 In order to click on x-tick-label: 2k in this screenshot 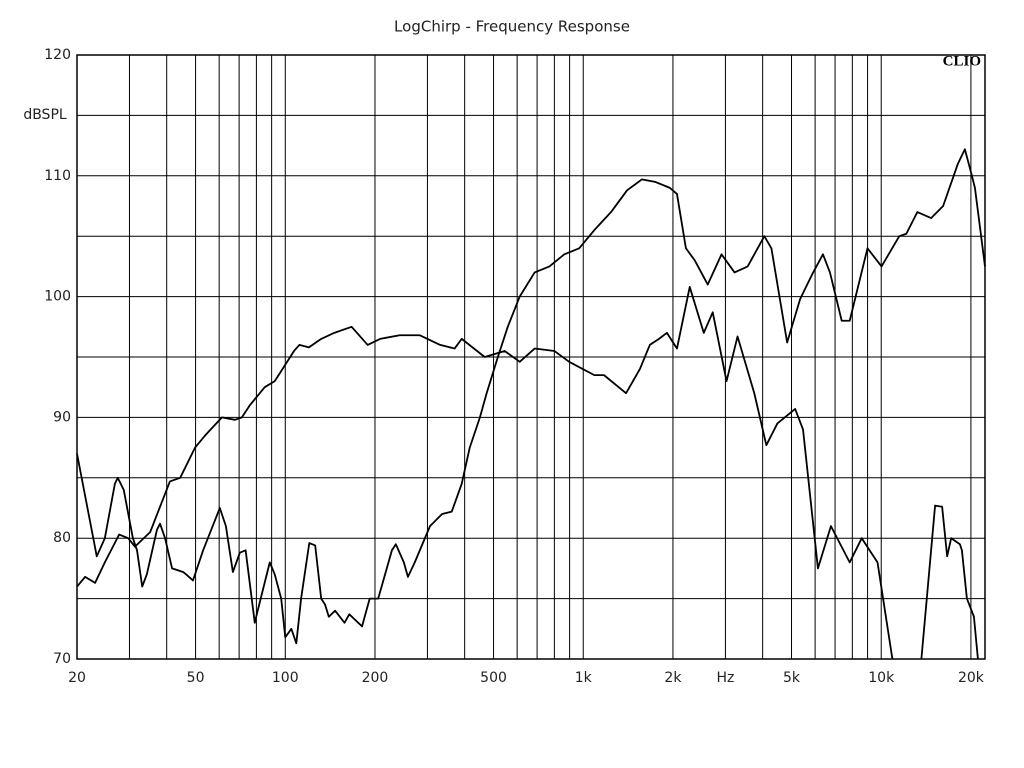, I will do `click(673, 678)`.